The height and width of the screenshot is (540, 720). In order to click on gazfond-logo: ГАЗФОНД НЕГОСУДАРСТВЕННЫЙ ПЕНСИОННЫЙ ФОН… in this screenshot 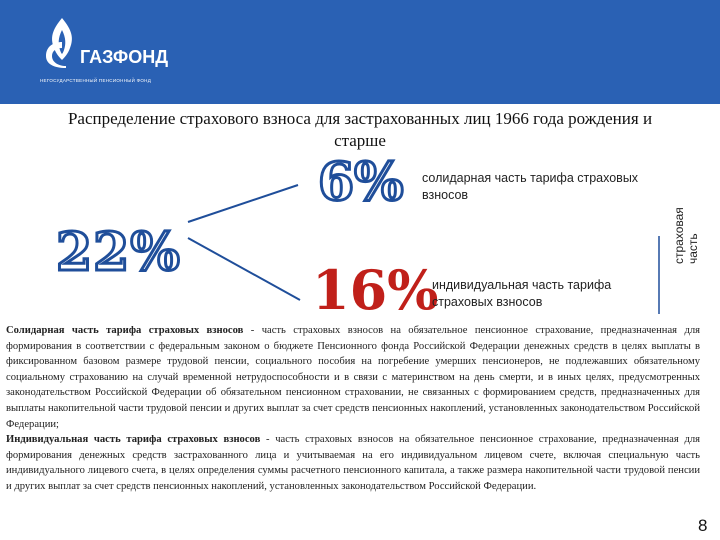, I will do `click(122, 49)`.